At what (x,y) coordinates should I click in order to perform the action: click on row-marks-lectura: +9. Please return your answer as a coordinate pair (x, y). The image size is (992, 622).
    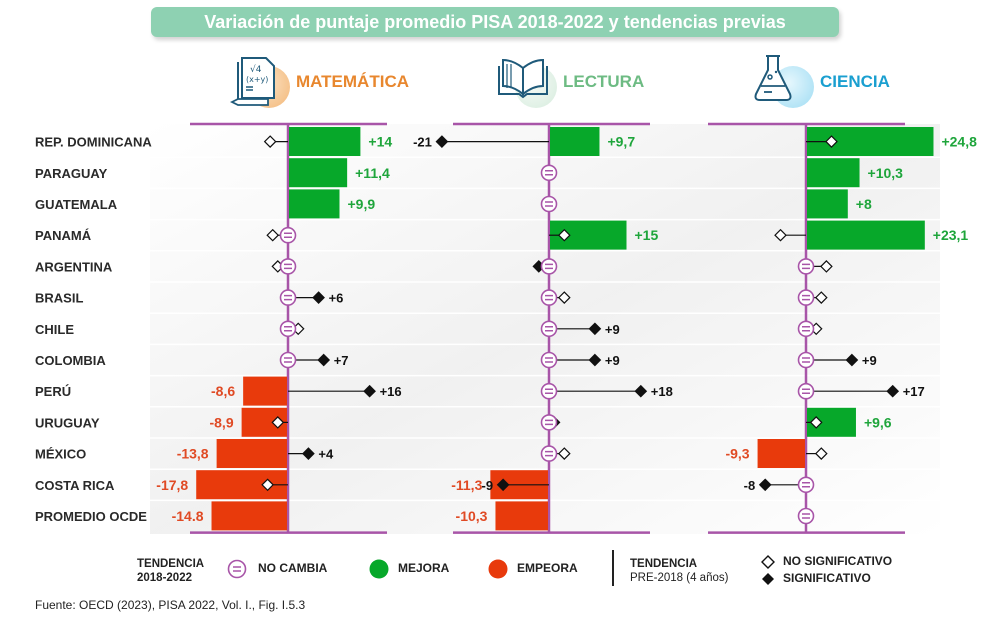
    Looking at the image, I should click on (580, 329).